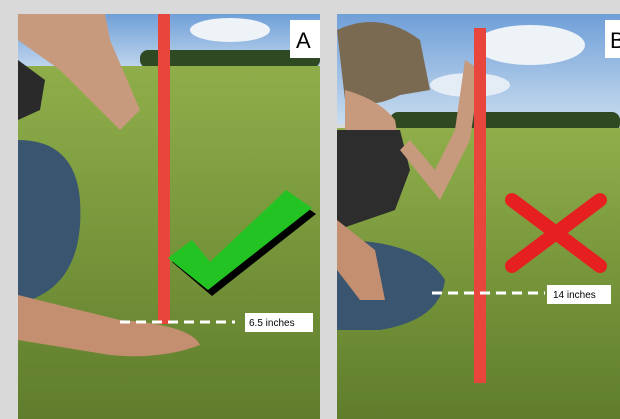 This screenshot has width=620, height=419. I want to click on measurement-label: 14 inches, so click(574, 295).